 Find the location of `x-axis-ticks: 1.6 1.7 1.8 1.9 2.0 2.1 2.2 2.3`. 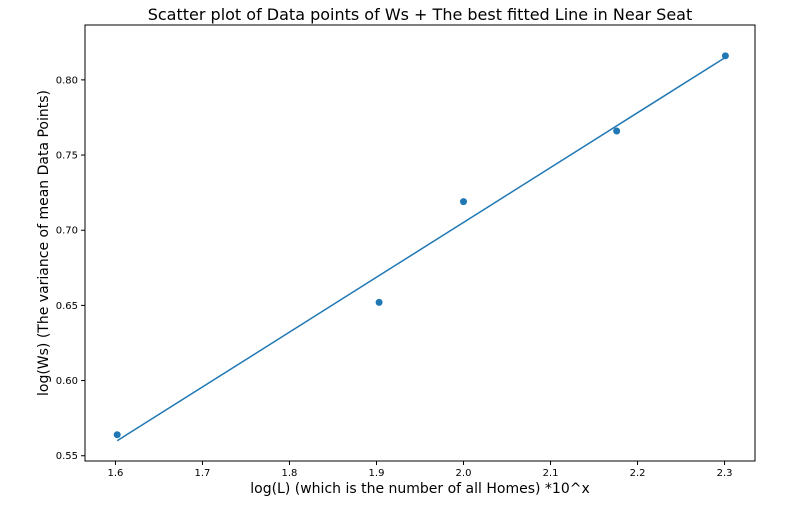

x-axis-ticks: 1.6 1.7 1.8 1.9 2.0 2.1 2.2 2.3 is located at coordinates (420, 470).